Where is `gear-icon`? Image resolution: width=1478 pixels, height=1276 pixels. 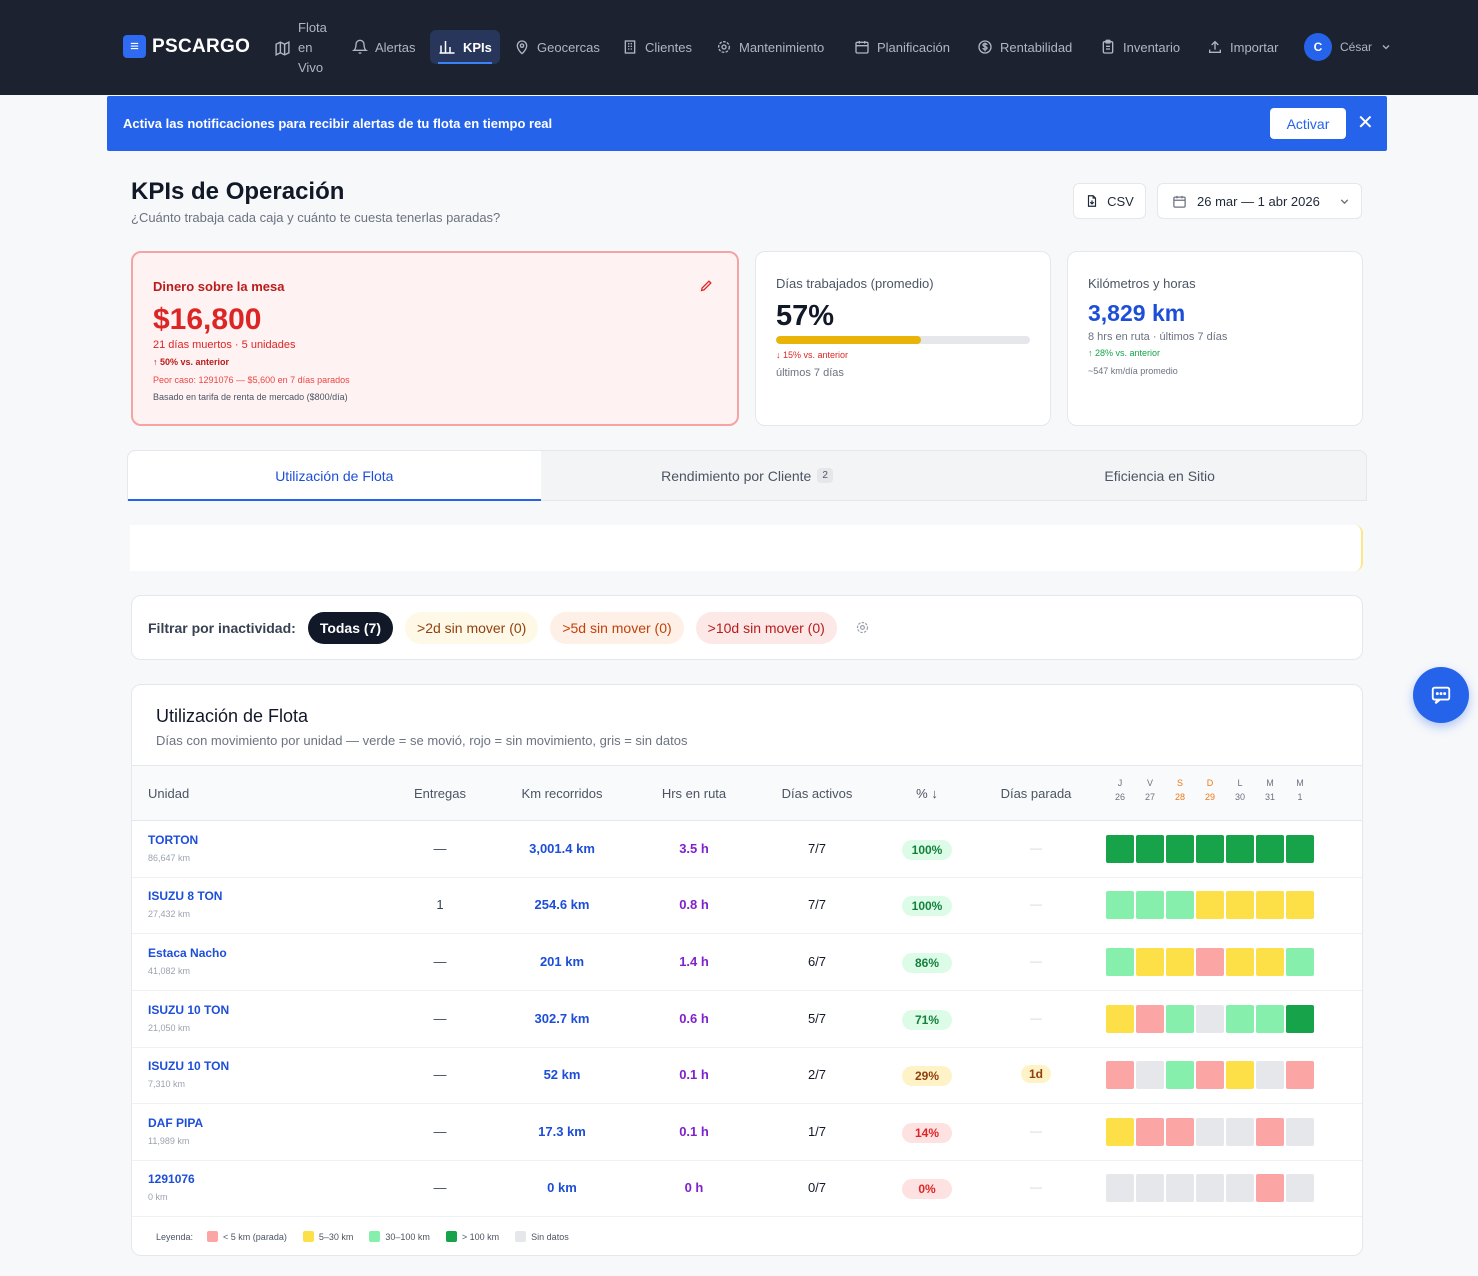 gear-icon is located at coordinates (862, 627).